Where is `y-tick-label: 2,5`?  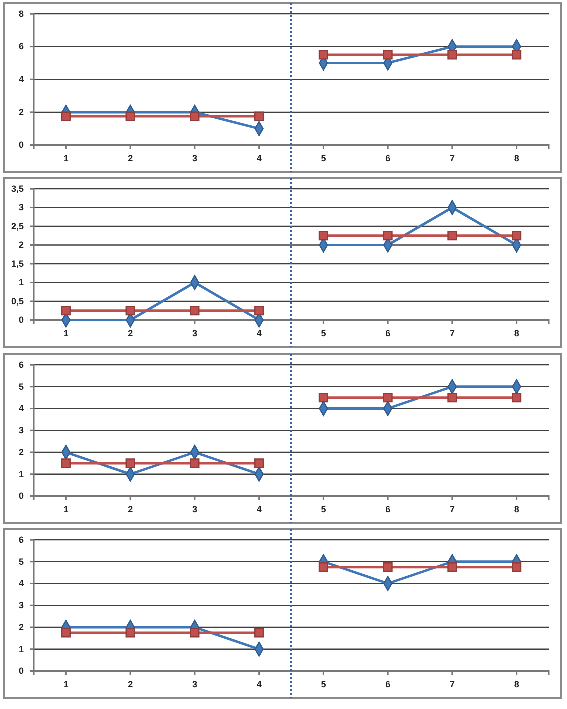
y-tick-label: 2,5 is located at coordinates (17, 227).